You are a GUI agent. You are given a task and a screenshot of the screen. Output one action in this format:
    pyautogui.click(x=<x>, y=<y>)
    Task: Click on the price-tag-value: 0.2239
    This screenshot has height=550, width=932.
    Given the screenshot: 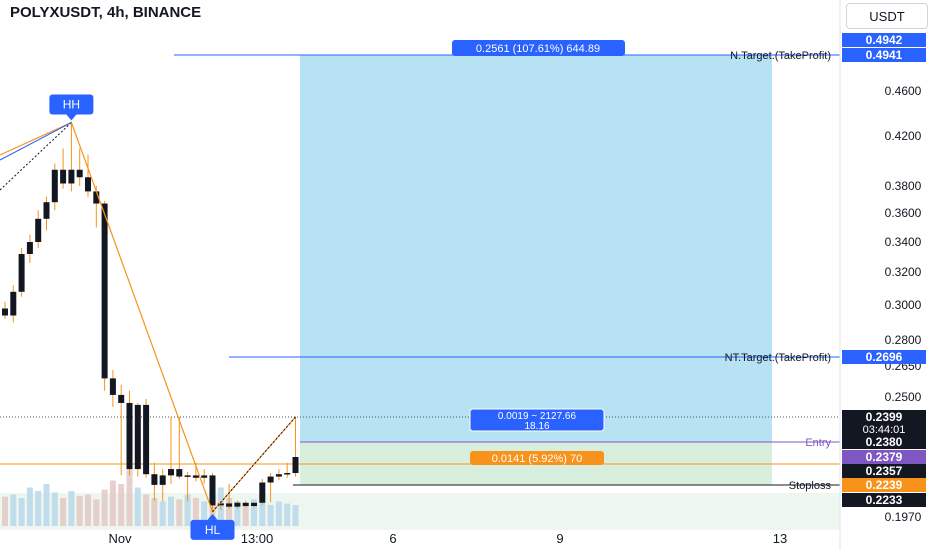 What is the action you would take?
    pyautogui.click(x=884, y=485)
    